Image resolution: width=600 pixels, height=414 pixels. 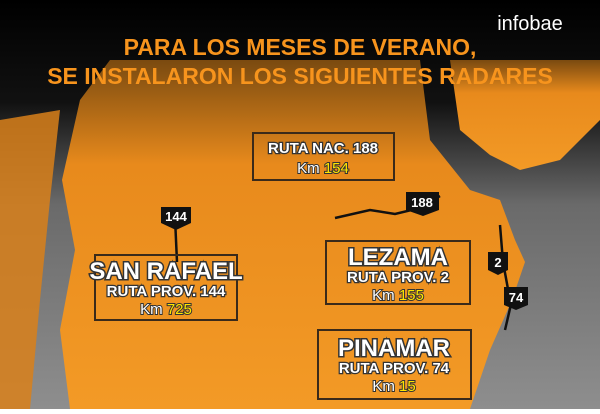 What do you see at coordinates (323, 148) in the screenshot?
I see `route: RUTA NAC. 188` at bounding box center [323, 148].